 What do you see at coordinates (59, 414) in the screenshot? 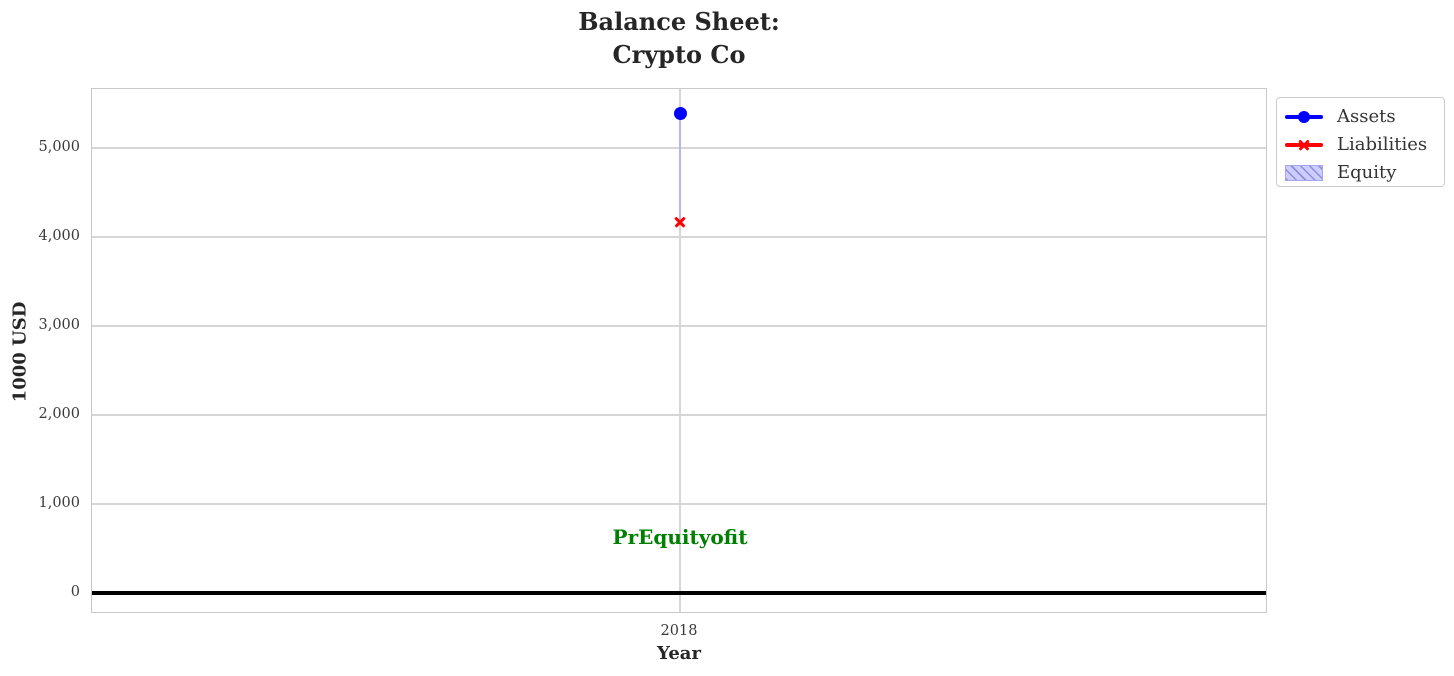
I see `y-tick-label: 2,000` at bounding box center [59, 414].